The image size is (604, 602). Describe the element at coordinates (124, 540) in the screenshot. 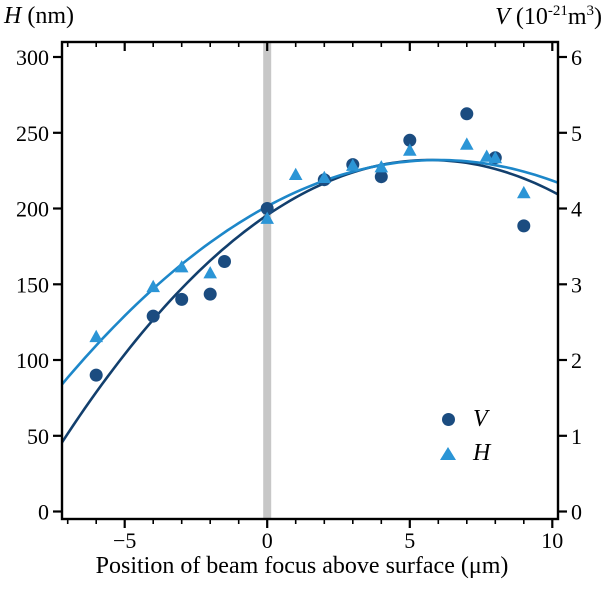

I see `x-tick-label: −5` at that location.